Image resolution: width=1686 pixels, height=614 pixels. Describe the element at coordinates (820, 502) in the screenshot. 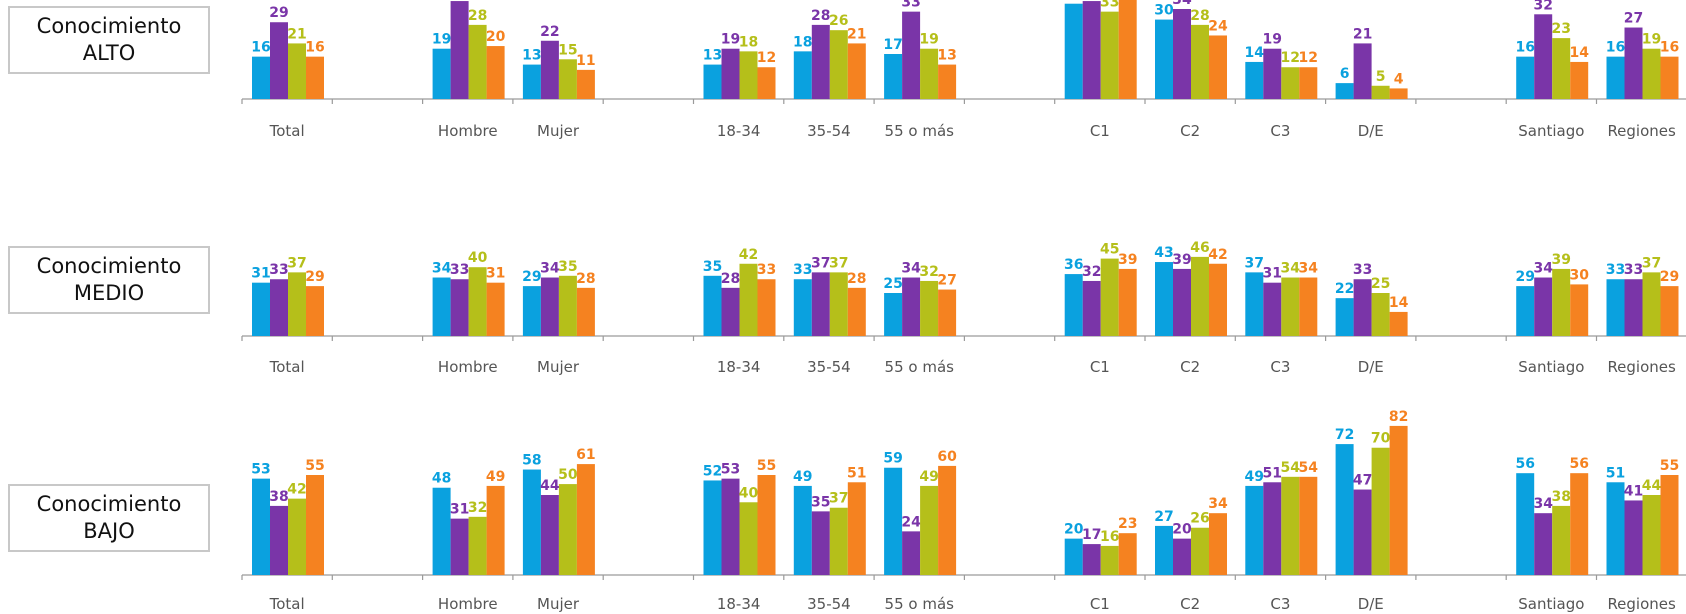

I see `data-label: 35` at that location.